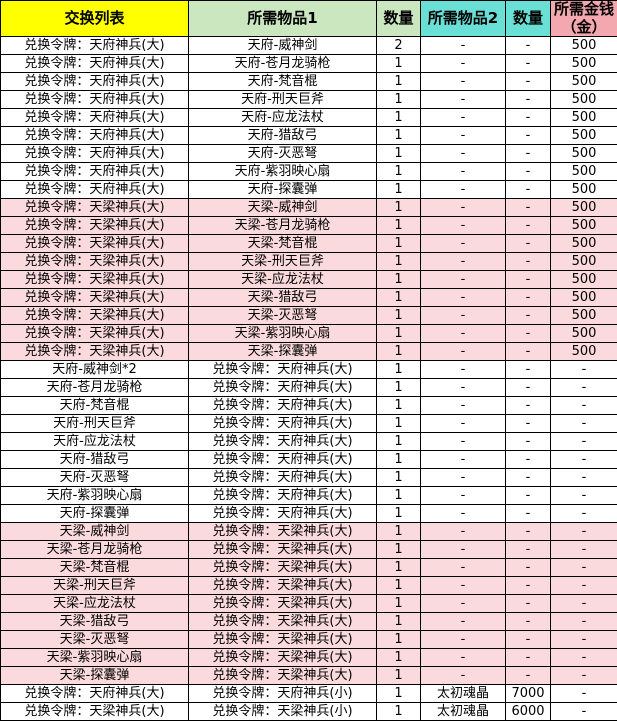 The width and height of the screenshot is (617, 721). Describe the element at coordinates (308, 639) in the screenshot. I see `table-row: 天梁-灭恶弩 兑换令牌：天梁神兵(大) 1- - -` at that location.